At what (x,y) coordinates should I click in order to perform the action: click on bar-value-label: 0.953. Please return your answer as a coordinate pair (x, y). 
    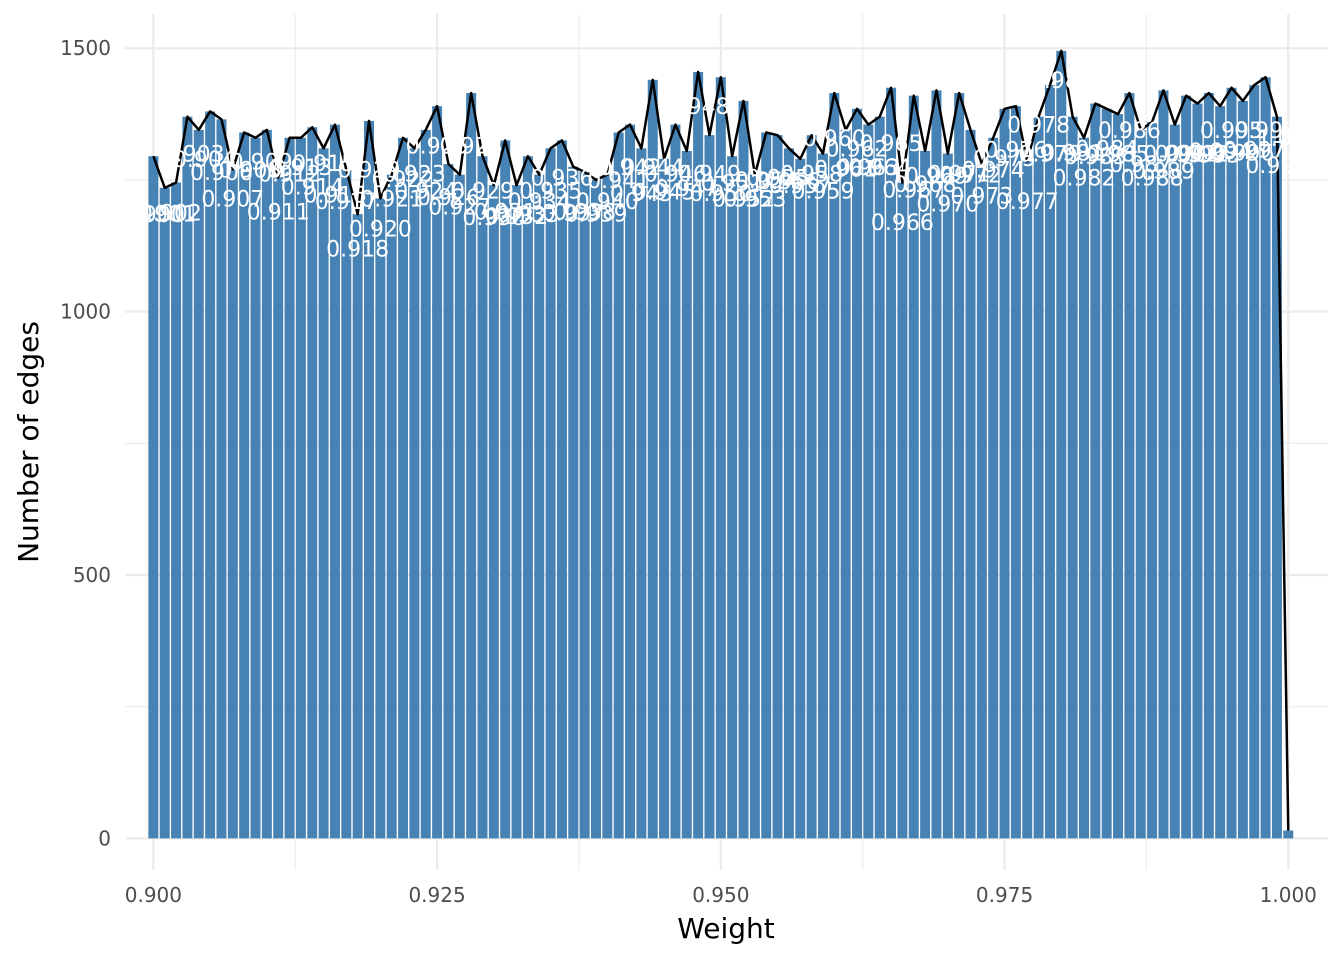
    Looking at the image, I should click on (754, 199).